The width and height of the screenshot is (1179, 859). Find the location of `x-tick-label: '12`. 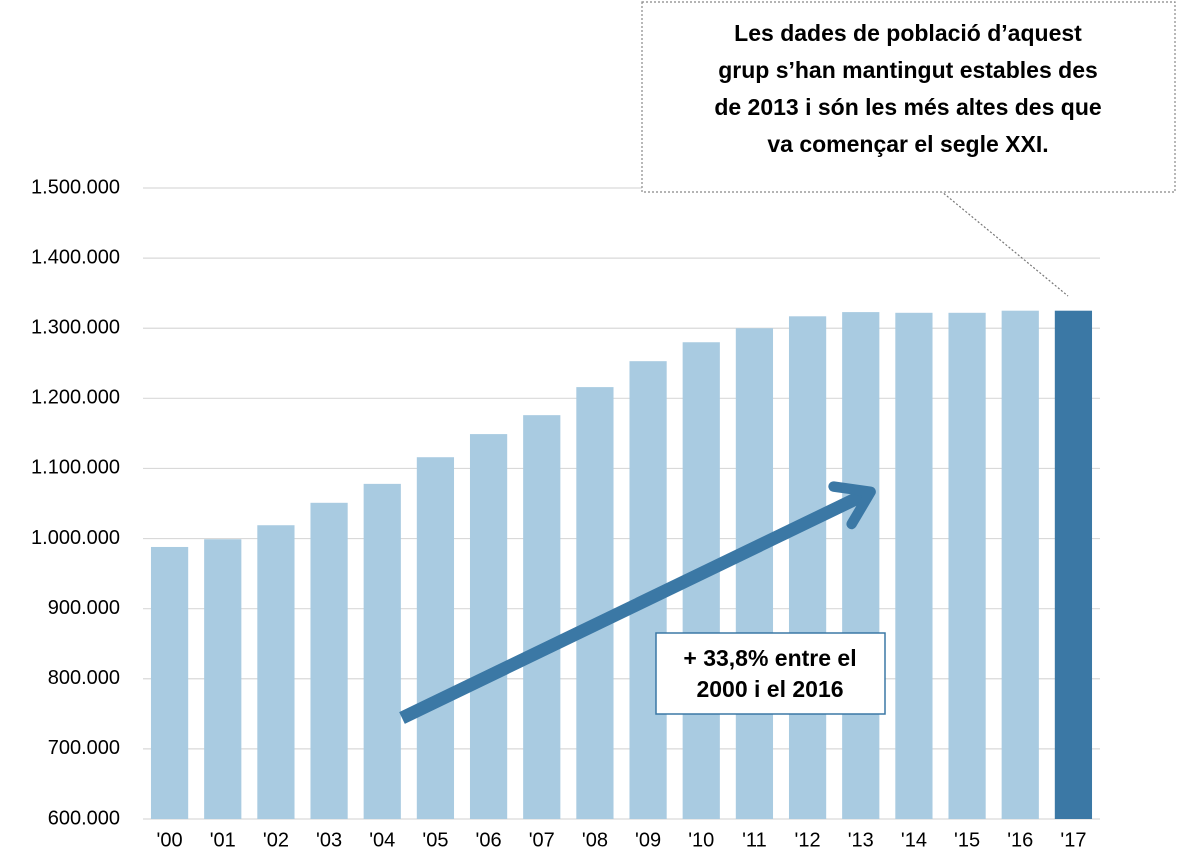

x-tick-label: '12 is located at coordinates (808, 840).